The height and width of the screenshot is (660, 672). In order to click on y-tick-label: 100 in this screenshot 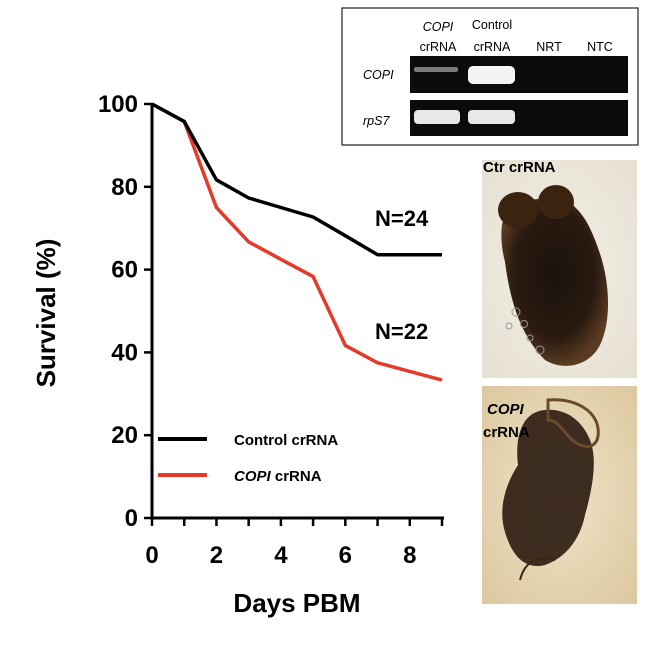, I will do `click(118, 104)`.